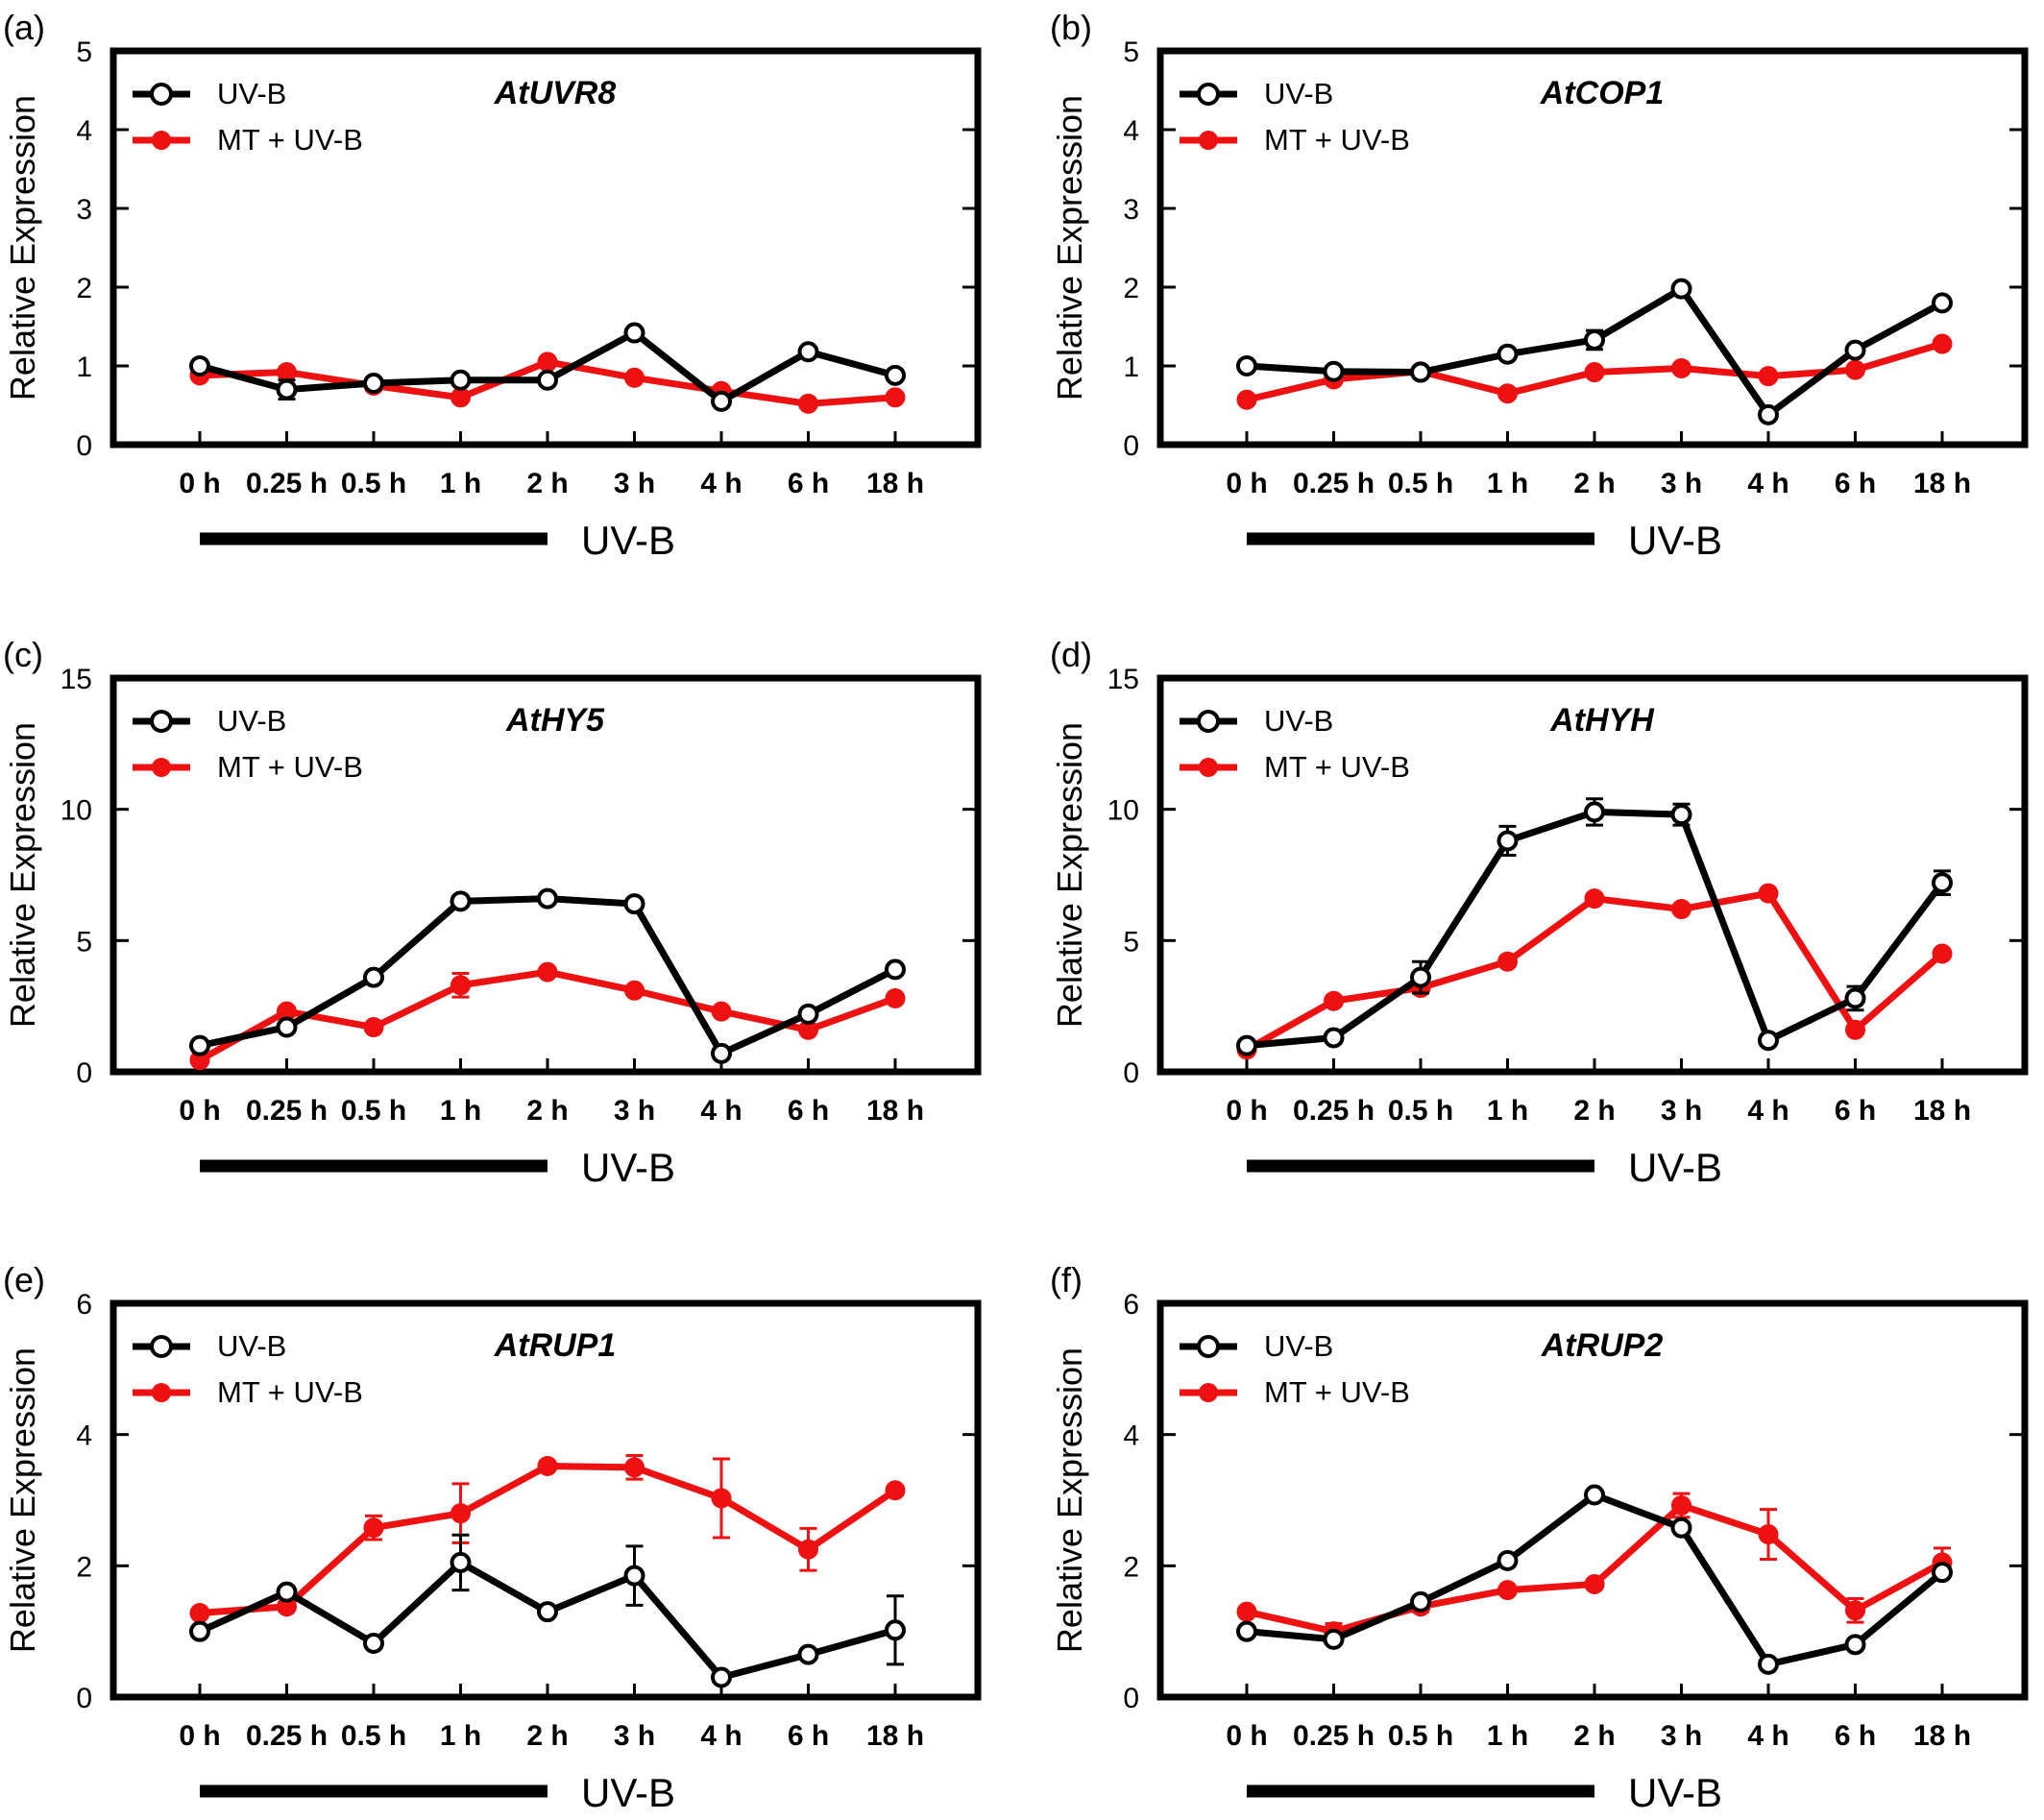  Describe the element at coordinates (1131, 288) in the screenshot. I see `y-tick-label: 2` at that location.